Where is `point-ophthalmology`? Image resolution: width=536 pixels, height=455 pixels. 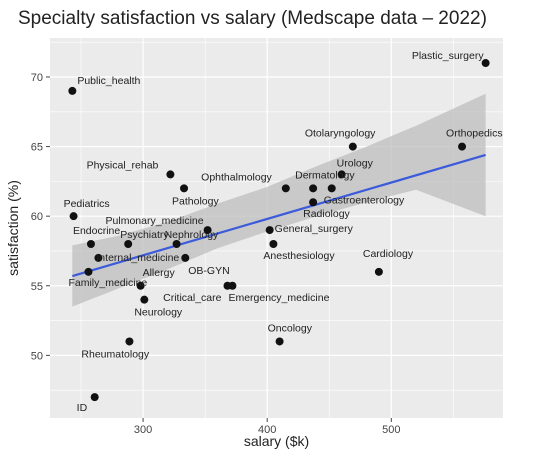 point-ophthalmology is located at coordinates (285, 188).